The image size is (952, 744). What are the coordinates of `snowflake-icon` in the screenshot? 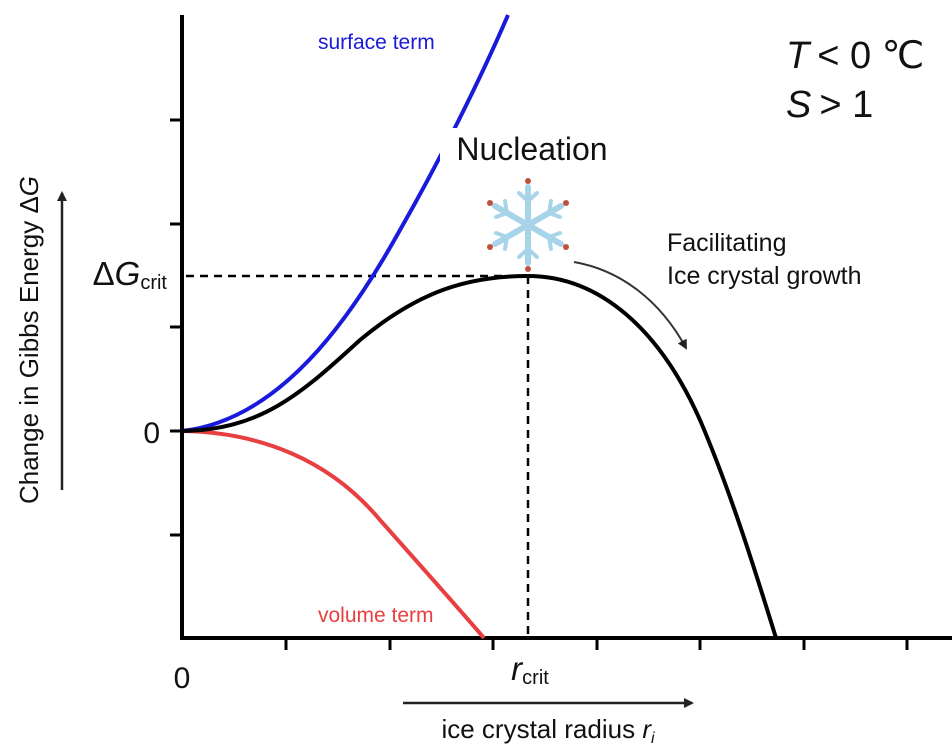 It's located at (528, 225).